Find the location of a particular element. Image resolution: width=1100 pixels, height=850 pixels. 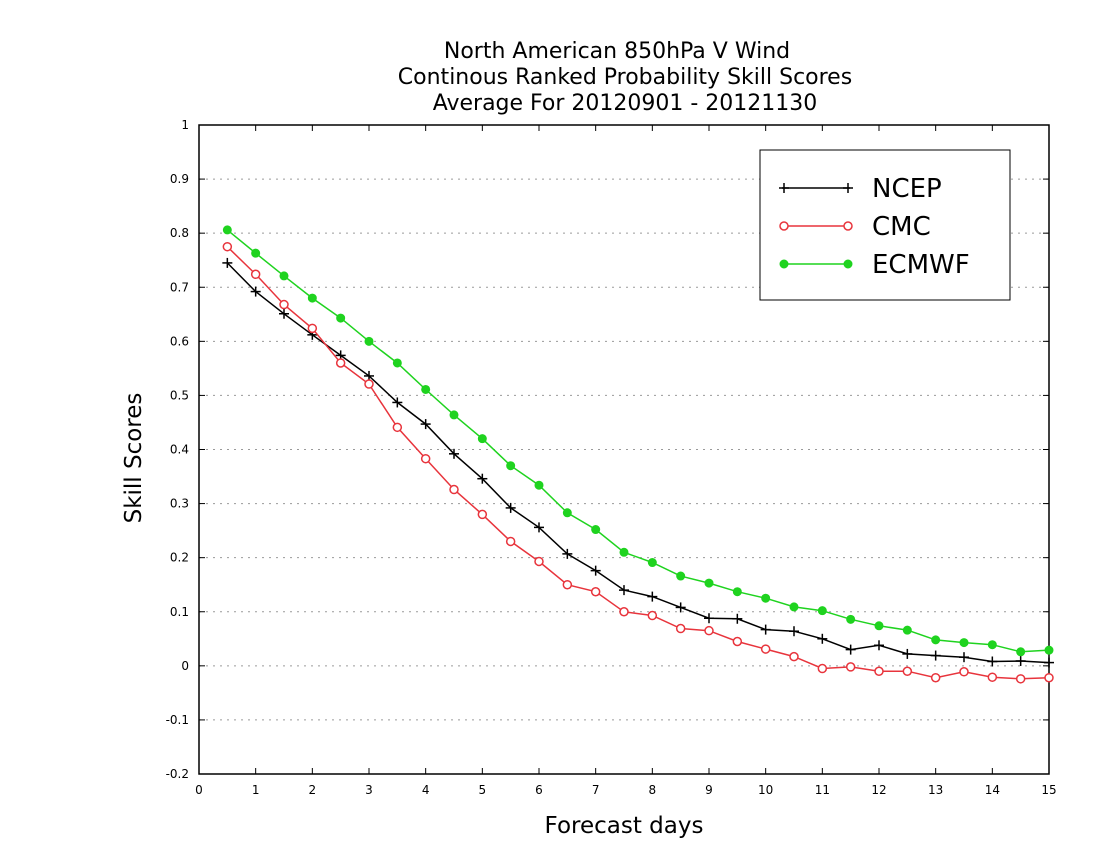

x-tick-label: 15 is located at coordinates (1048, 790).